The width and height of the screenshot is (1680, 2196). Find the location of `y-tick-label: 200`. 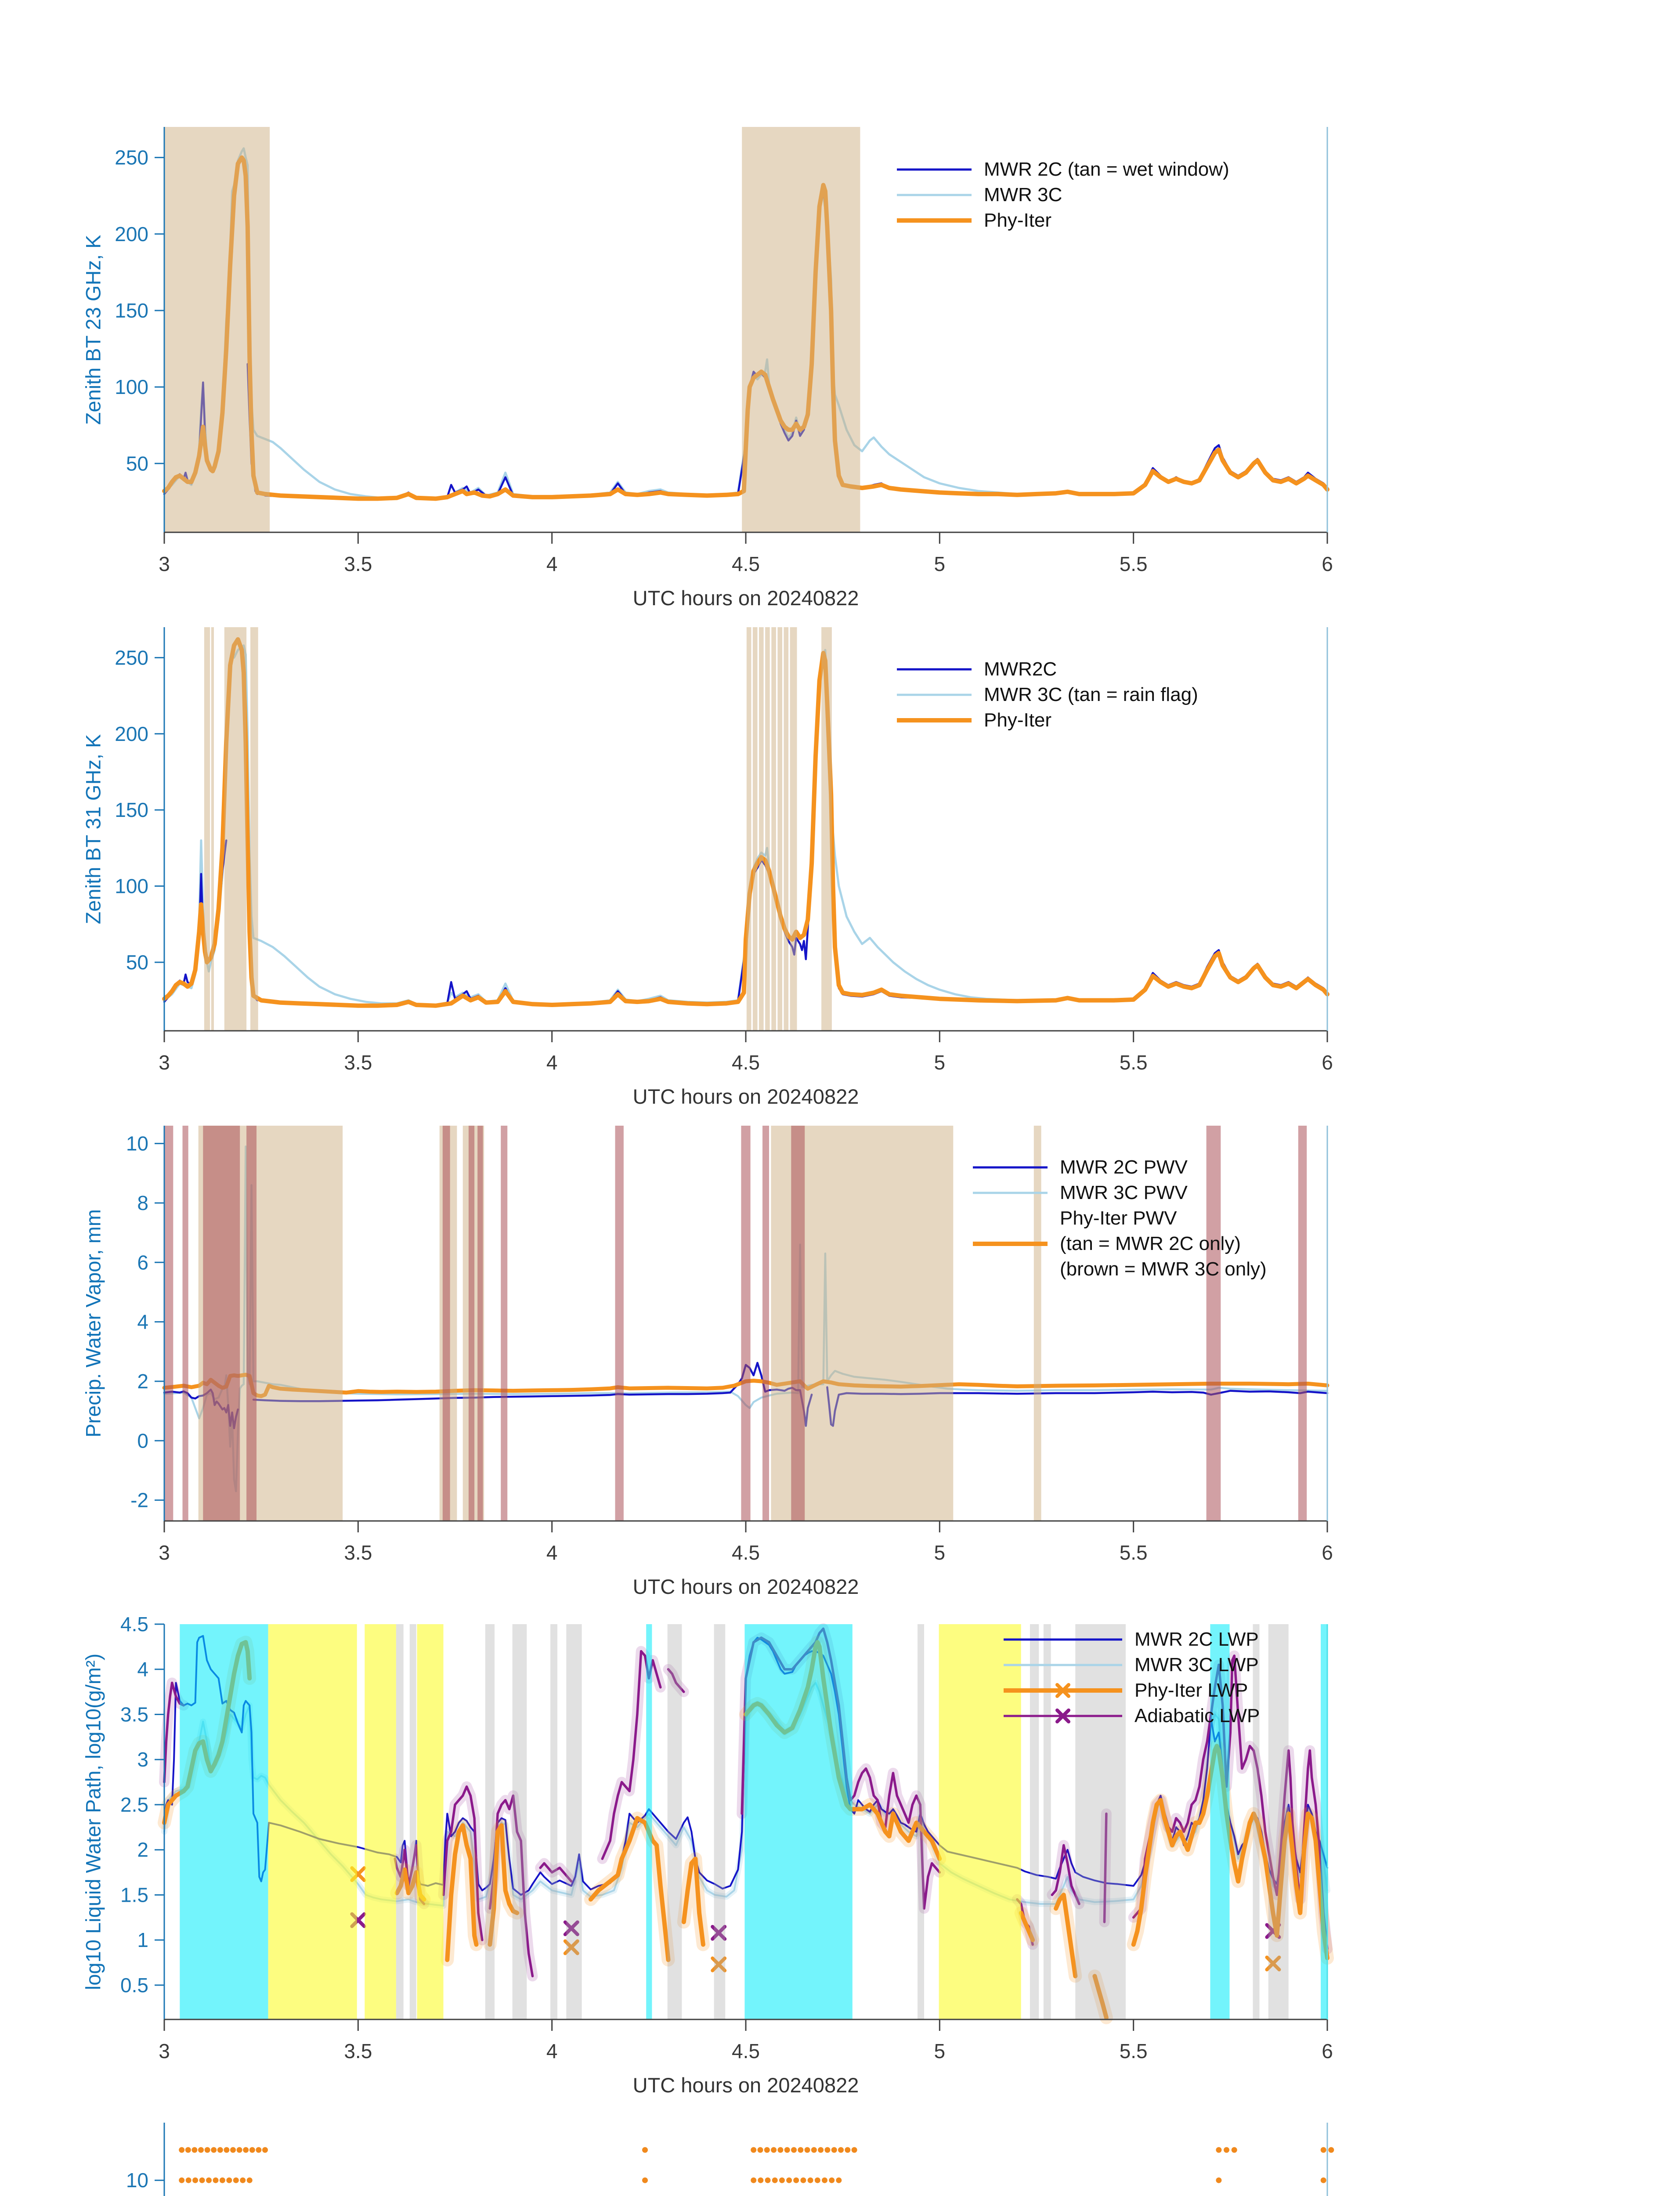

y-tick-label: 200 is located at coordinates (131, 733).